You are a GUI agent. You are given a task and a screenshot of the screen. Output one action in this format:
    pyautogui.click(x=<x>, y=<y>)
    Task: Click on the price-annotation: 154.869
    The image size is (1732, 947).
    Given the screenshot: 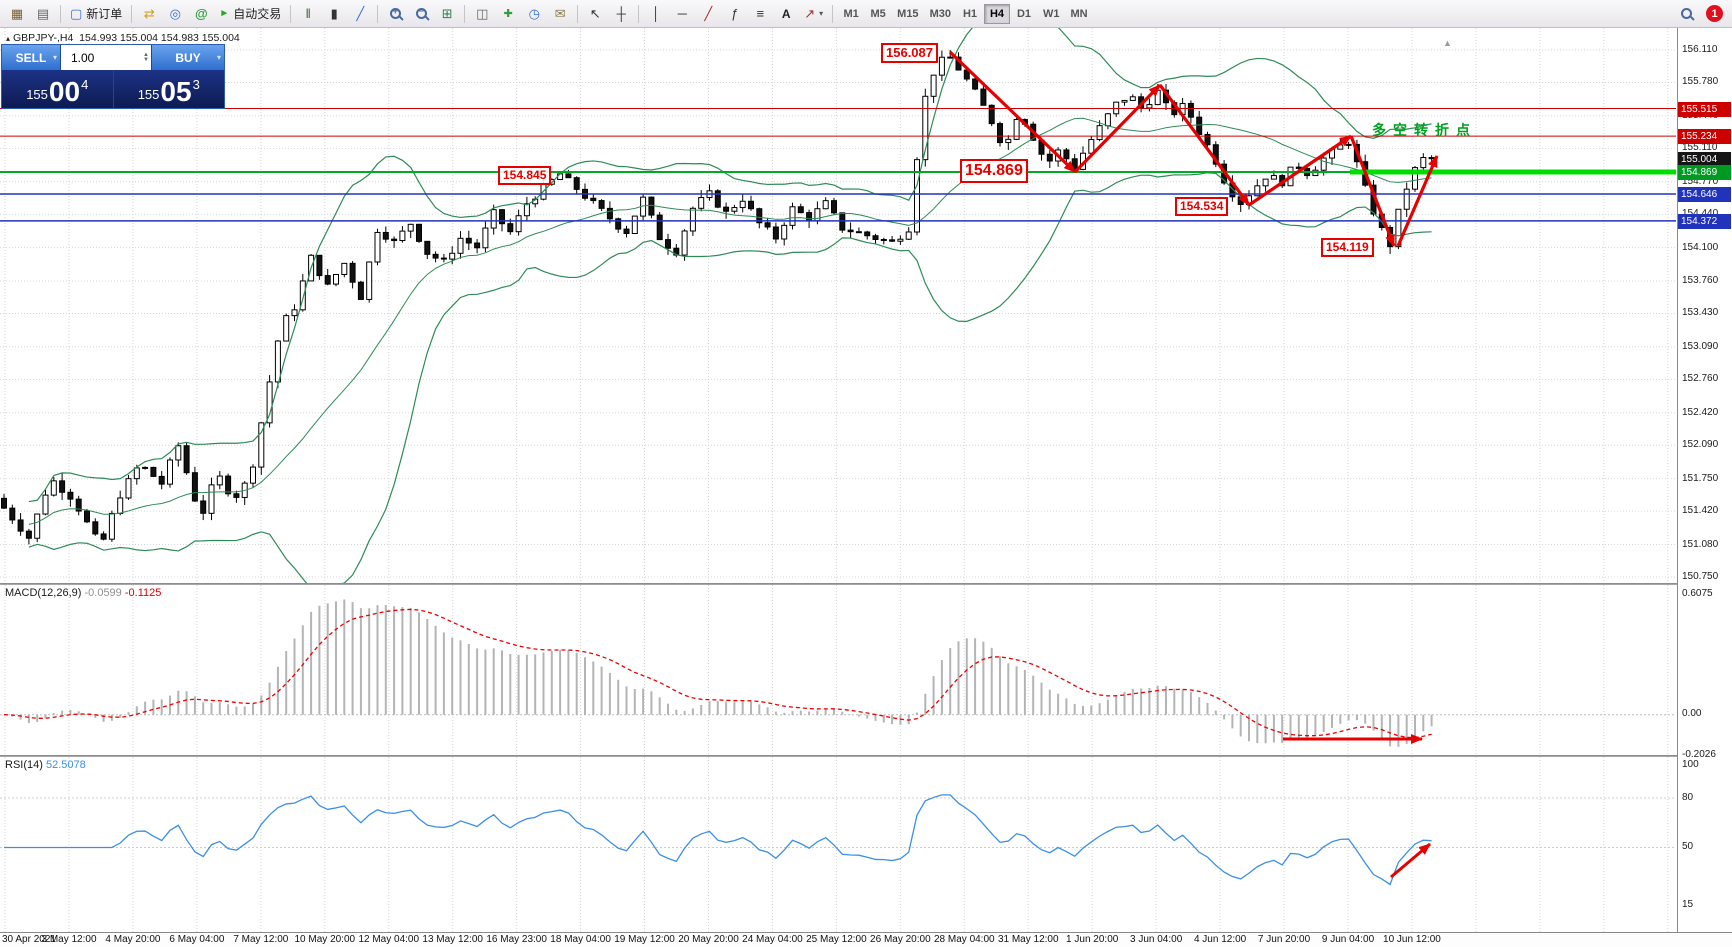 What is the action you would take?
    pyautogui.click(x=994, y=171)
    